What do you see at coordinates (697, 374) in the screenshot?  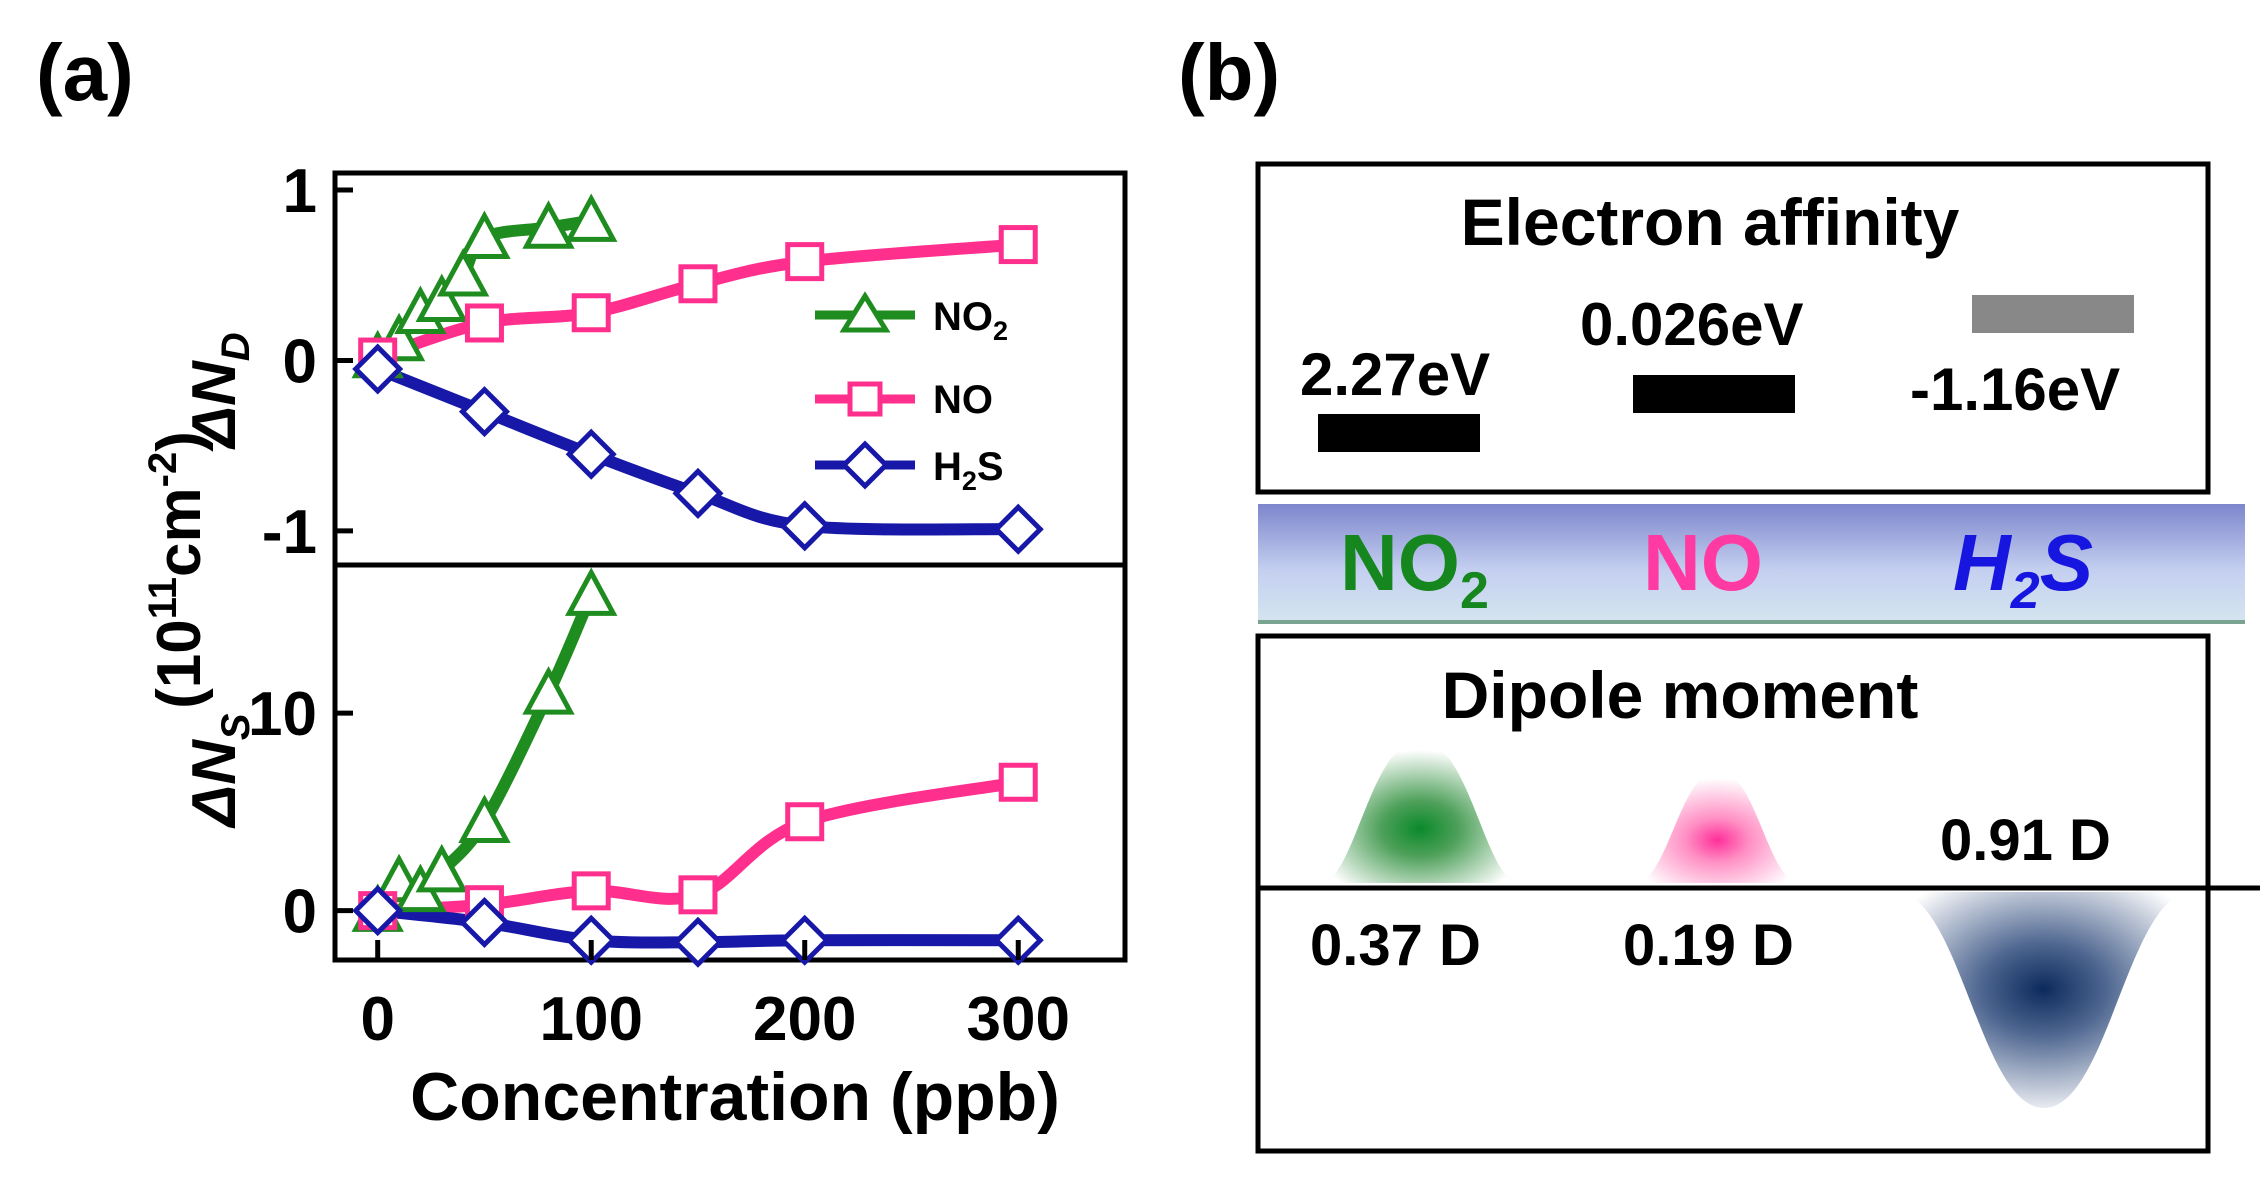 I see `series-markers-top` at bounding box center [697, 374].